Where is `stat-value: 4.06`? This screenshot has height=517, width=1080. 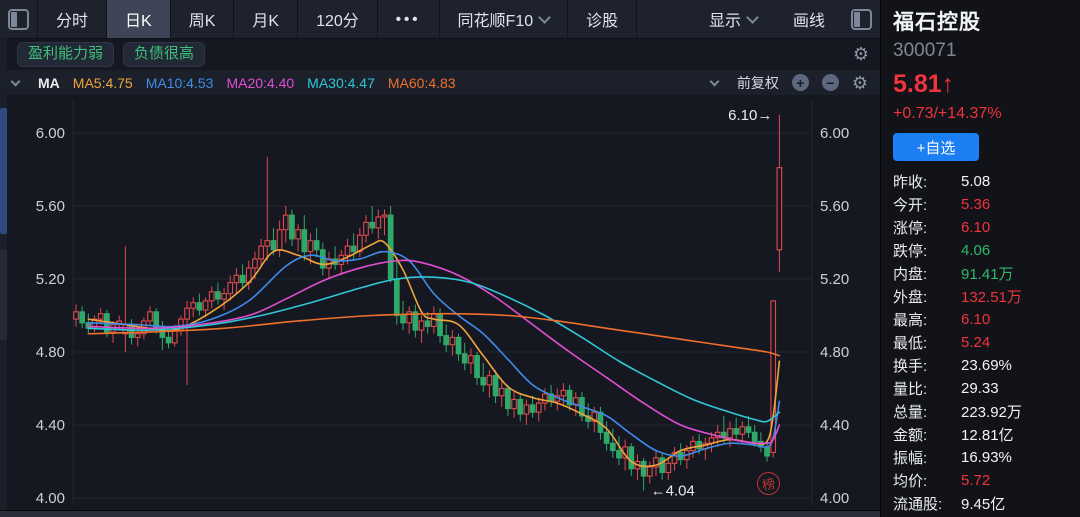 stat-value: 4.06 is located at coordinates (976, 250).